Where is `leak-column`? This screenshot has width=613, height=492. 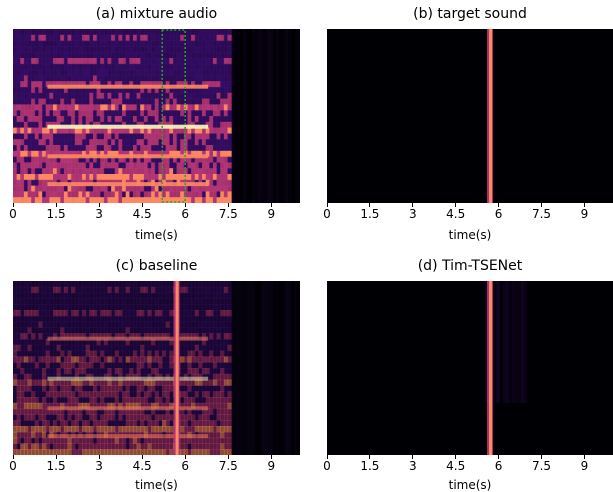
leak-column is located at coordinates (523, 342).